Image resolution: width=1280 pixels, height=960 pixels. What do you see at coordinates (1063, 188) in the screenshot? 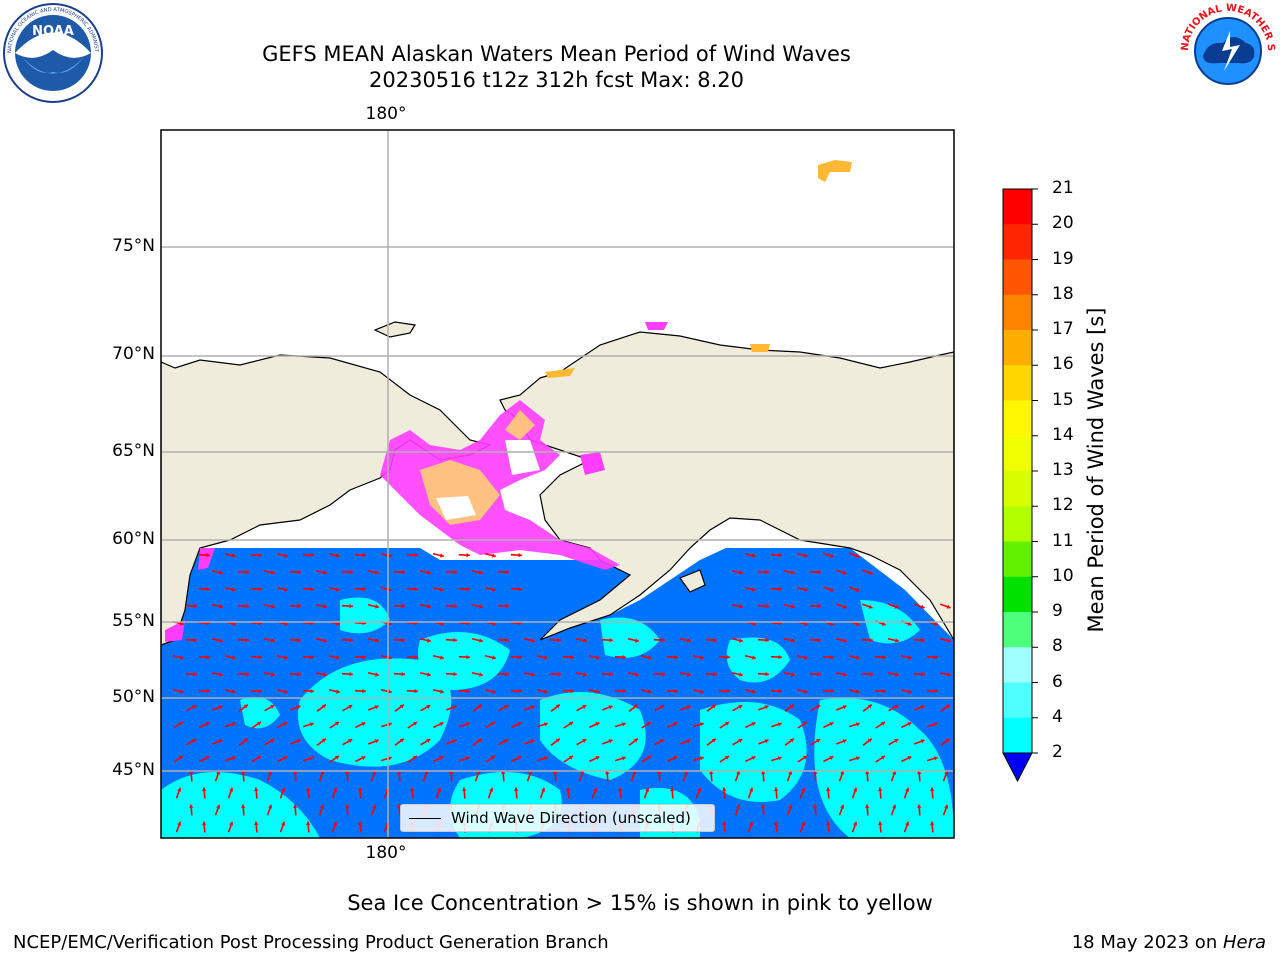
I see `colorbar-tick-label: 21` at bounding box center [1063, 188].